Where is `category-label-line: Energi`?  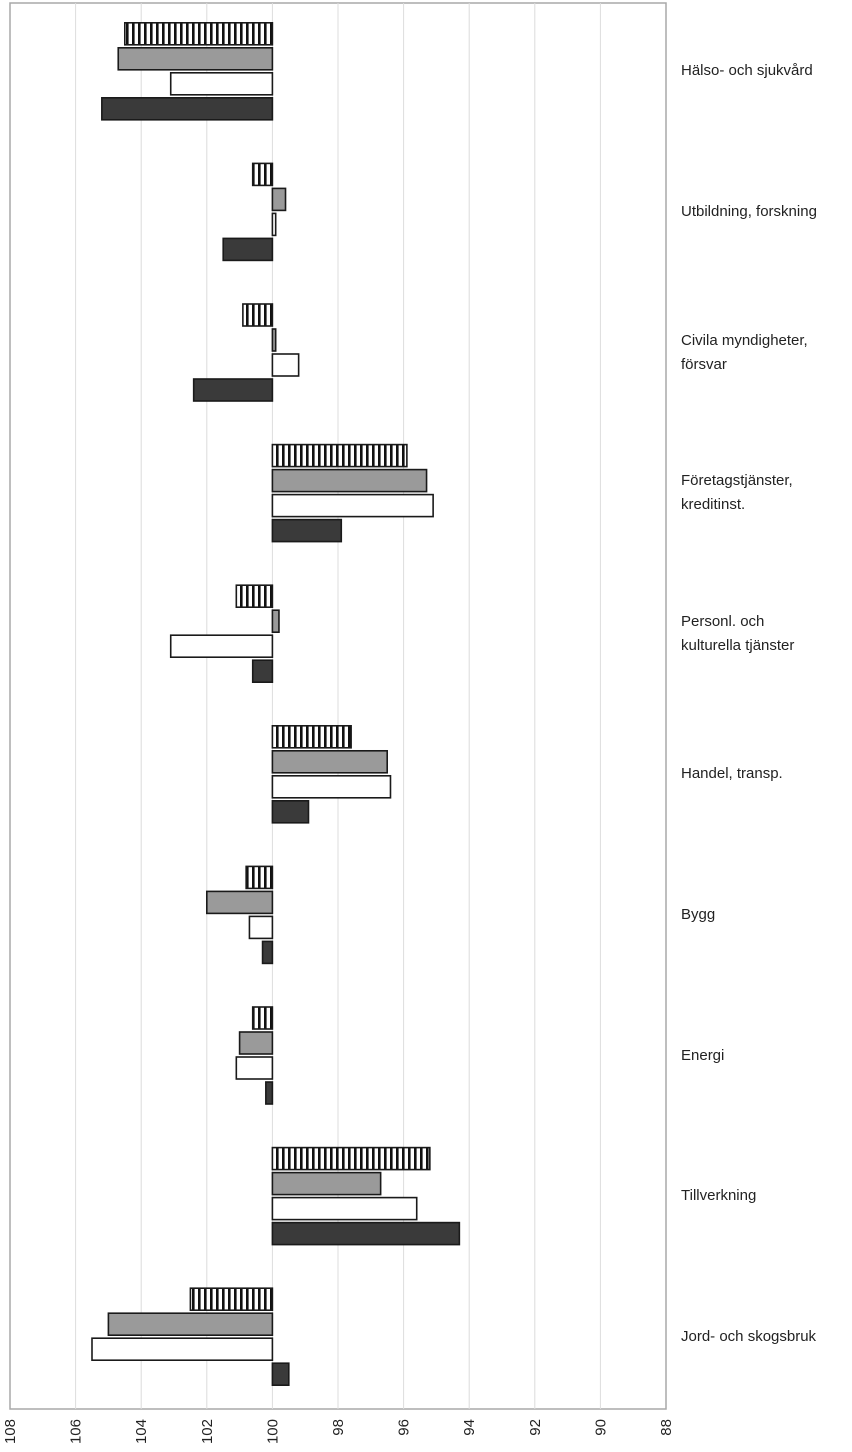
category-label-line: Energi is located at coordinates (703, 1055).